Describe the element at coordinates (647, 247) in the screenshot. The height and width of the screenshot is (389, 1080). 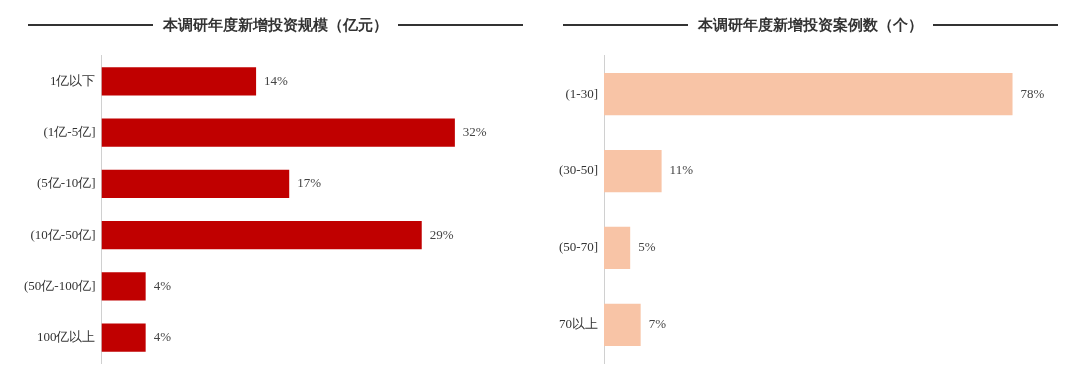
I see `data-label: 5%` at that location.